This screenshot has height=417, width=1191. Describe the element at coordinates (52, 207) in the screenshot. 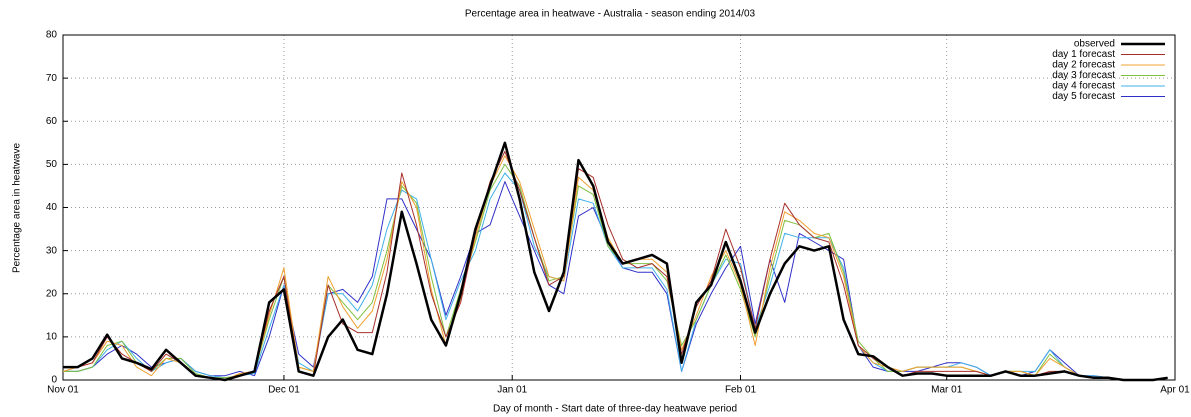

I see `y-tick-label: 40` at that location.